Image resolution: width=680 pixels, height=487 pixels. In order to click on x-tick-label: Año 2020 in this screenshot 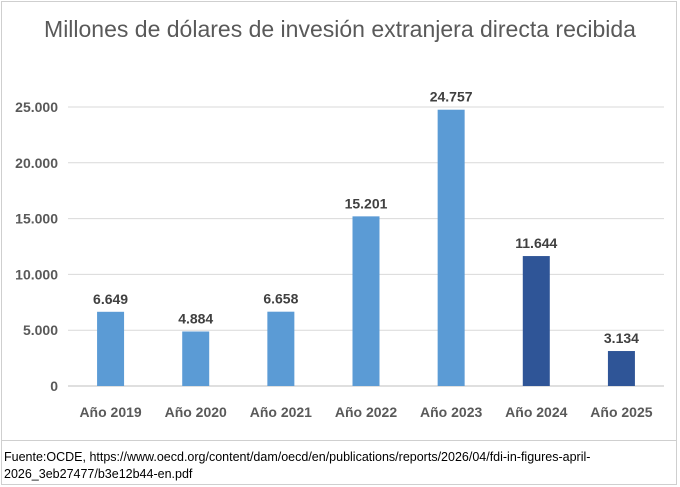, I will do `click(196, 412)`.